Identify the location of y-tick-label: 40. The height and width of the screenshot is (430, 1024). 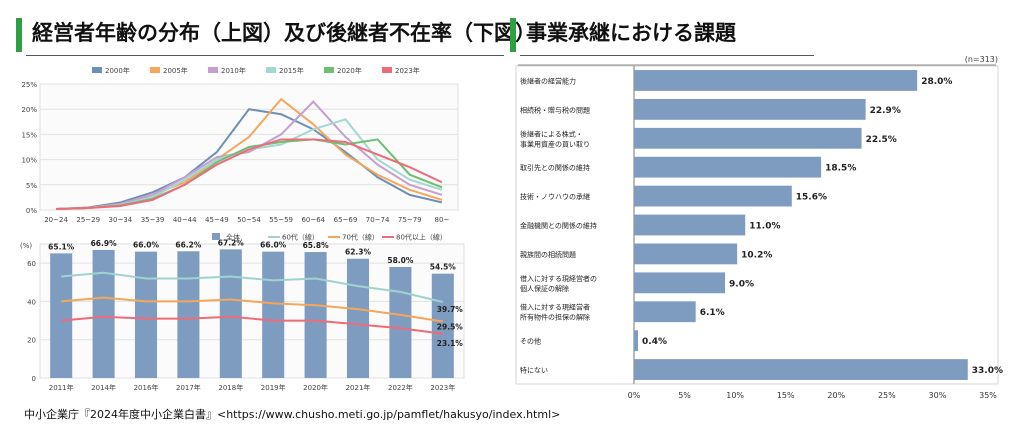
(31, 302).